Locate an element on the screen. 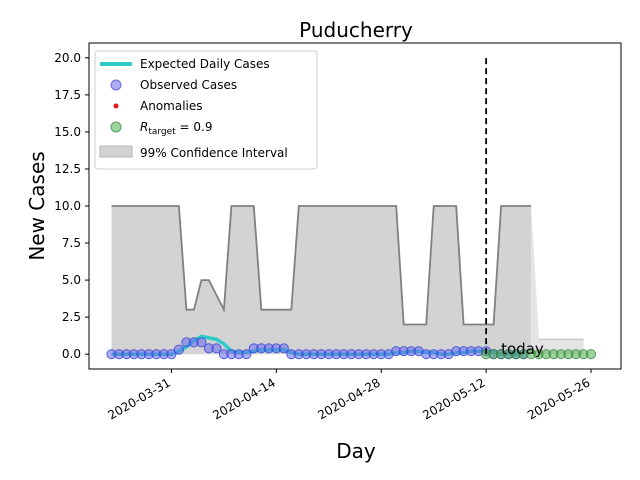 This screenshot has height=480, width=640. today-label: today is located at coordinates (522, 349).